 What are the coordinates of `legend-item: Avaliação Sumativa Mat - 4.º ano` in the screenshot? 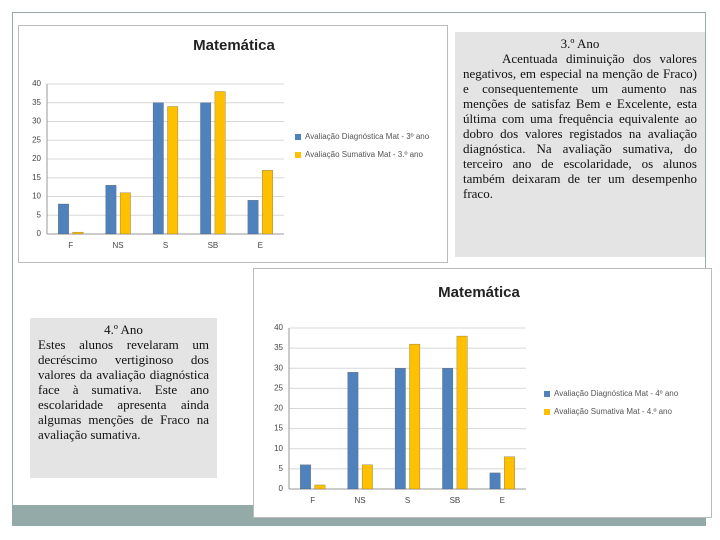 It's located at (624, 412).